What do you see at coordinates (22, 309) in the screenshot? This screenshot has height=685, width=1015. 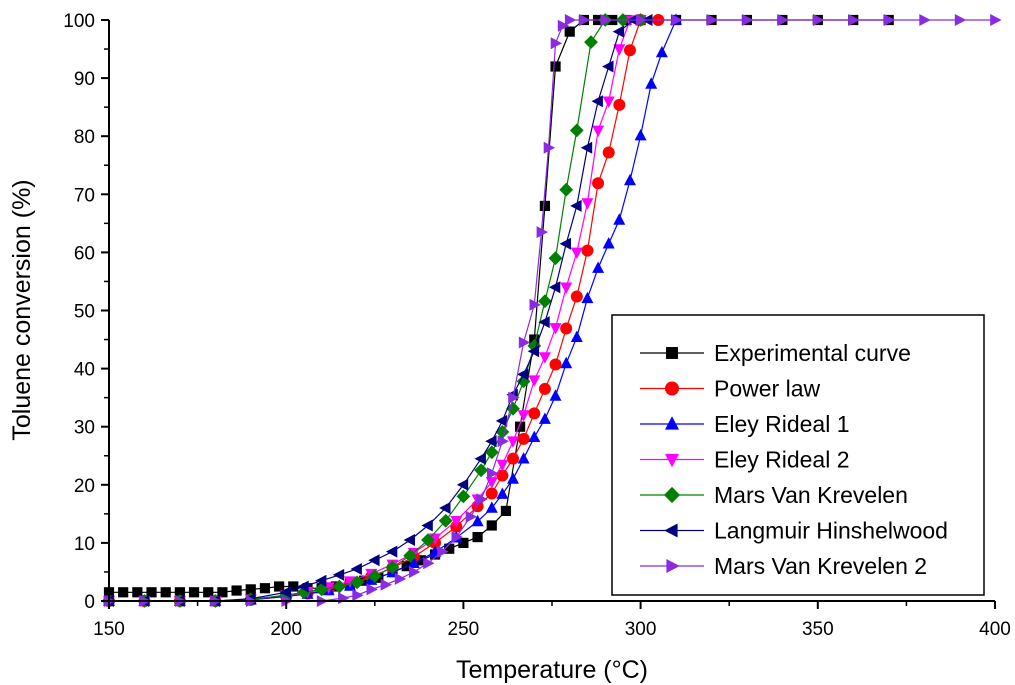 I see `y-axis-label: Toluene conversion (%)` at bounding box center [22, 309].